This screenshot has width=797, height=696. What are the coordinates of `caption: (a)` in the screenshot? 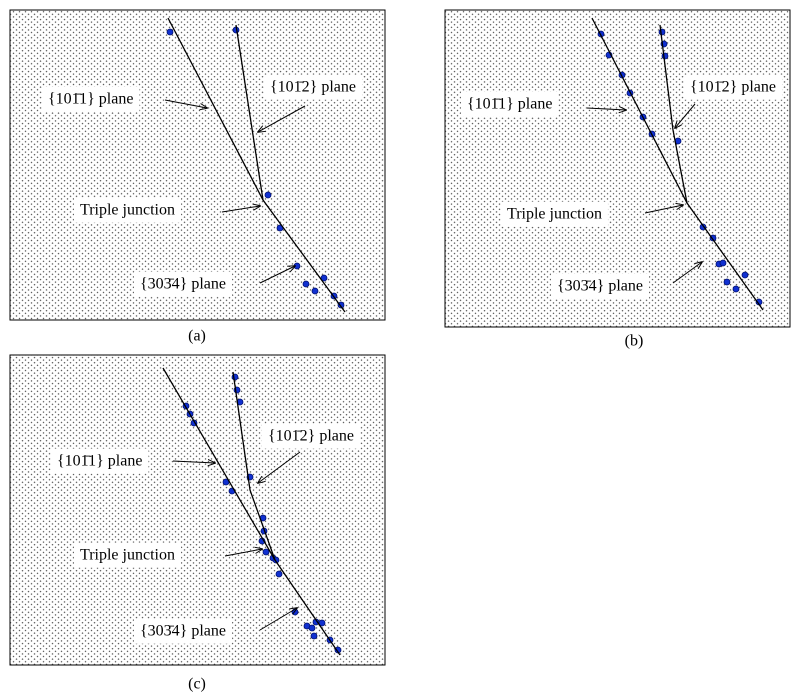 It's located at (197, 336).